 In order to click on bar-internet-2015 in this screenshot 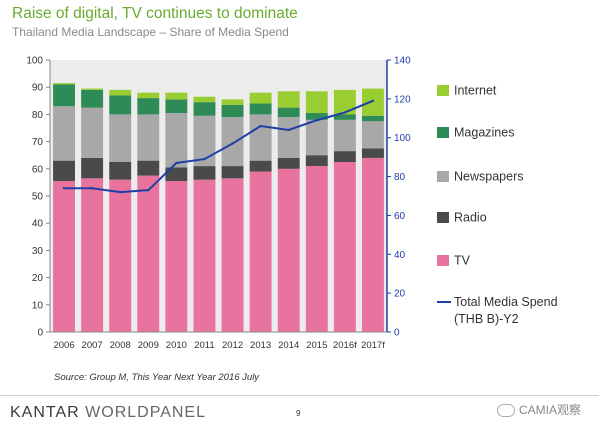, I will do `click(316, 102)`.